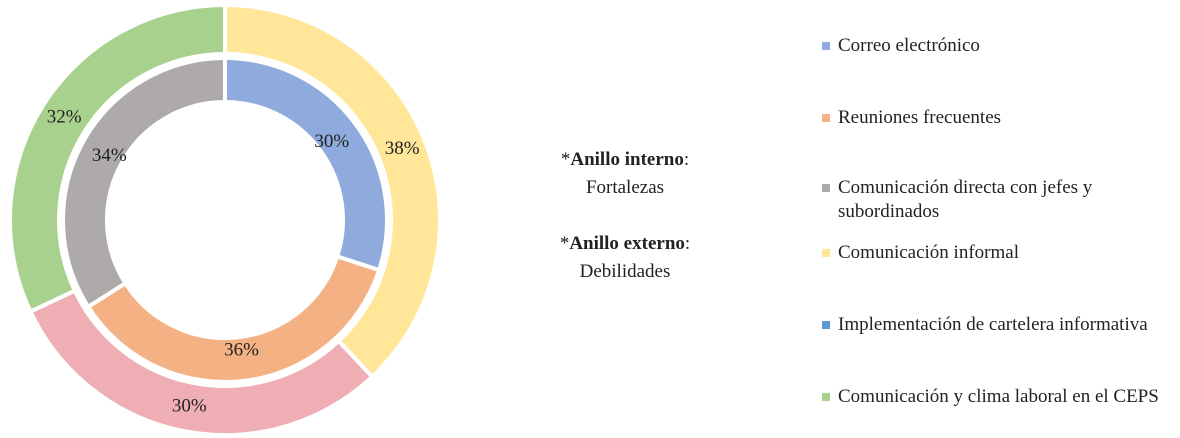 Image resolution: width=1180 pixels, height=438 pixels. What do you see at coordinates (997, 46) in the screenshot?
I see `legend-item: Correo electrónico` at bounding box center [997, 46].